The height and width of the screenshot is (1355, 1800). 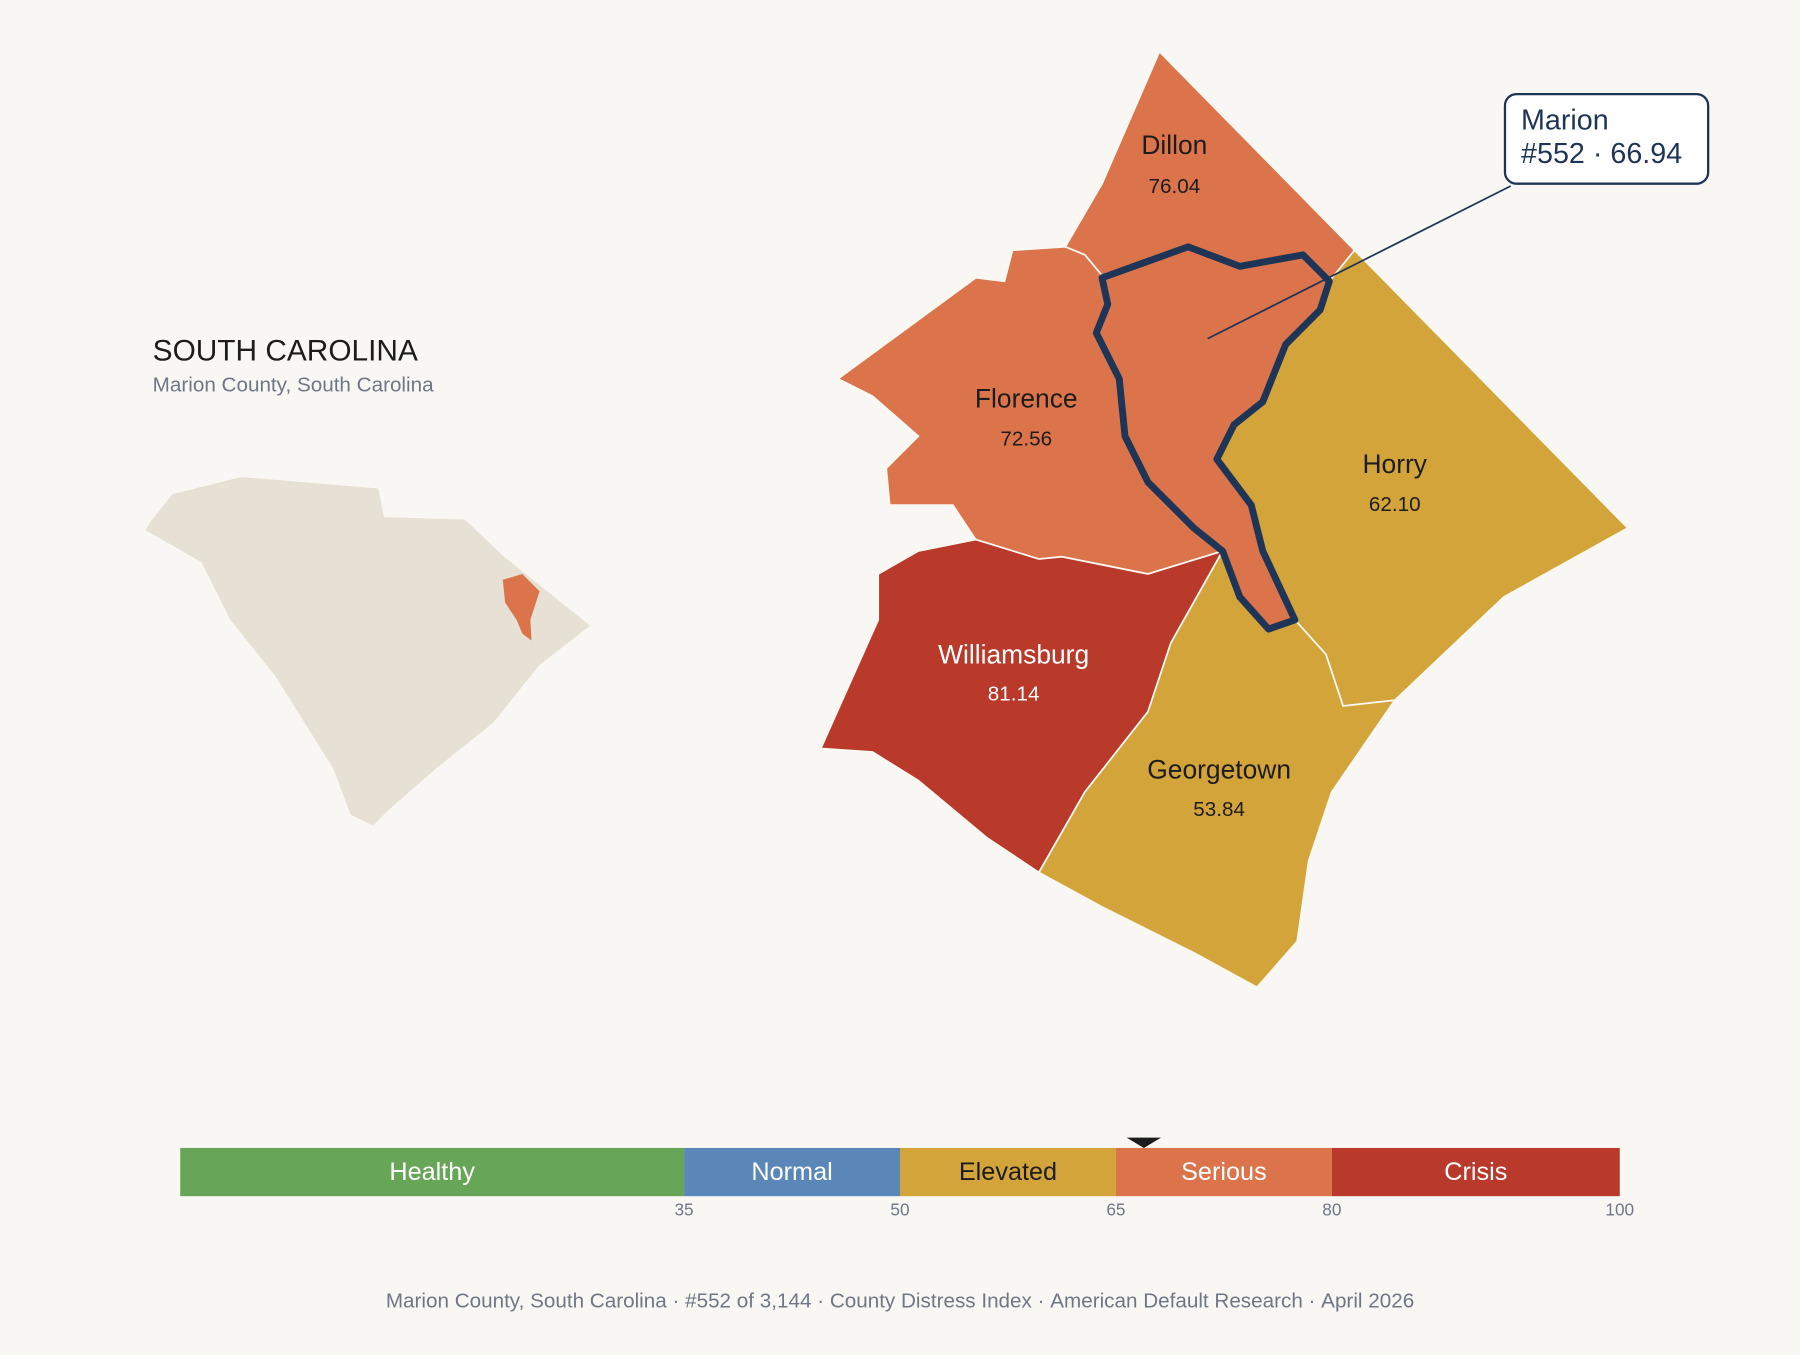 I want to click on scale-band-label: Elevated, so click(x=1008, y=1172).